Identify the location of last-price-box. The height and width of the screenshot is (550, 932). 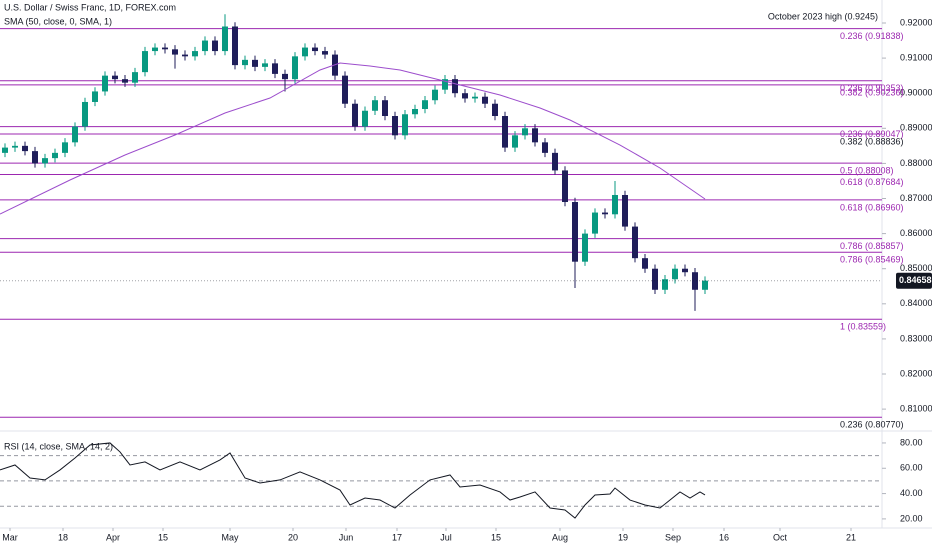
(914, 280).